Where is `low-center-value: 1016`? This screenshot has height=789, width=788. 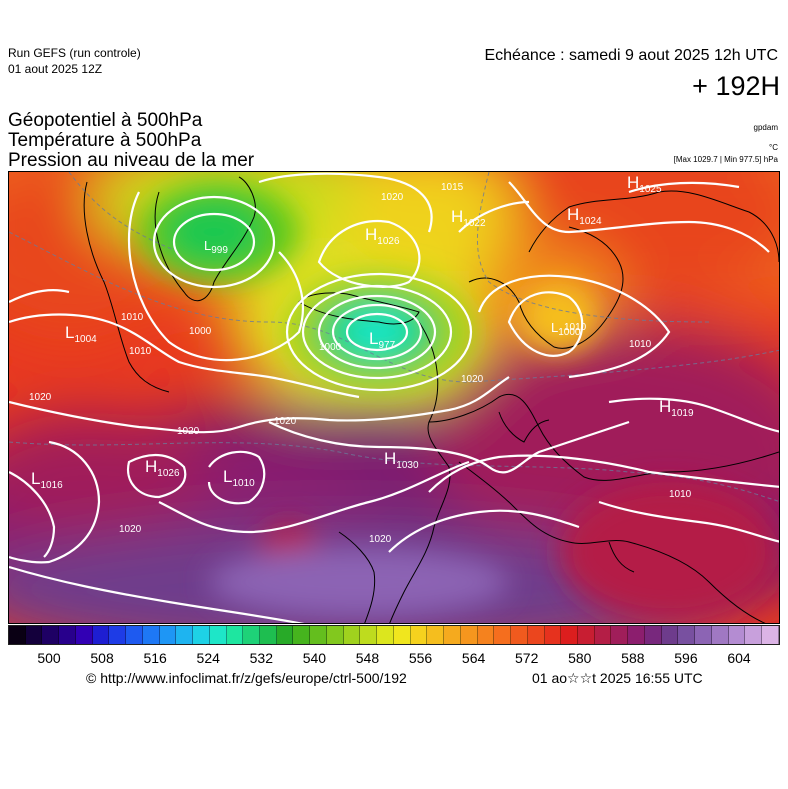 low-center-value: 1016 is located at coordinates (51, 485).